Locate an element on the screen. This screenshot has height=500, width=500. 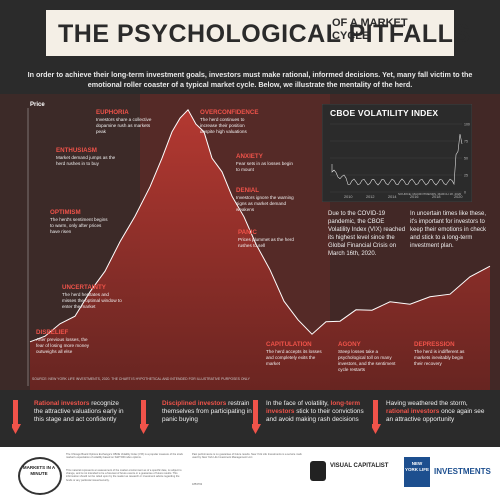
phase-title-depression: DEPRESSION is located at coordinates (434, 344).